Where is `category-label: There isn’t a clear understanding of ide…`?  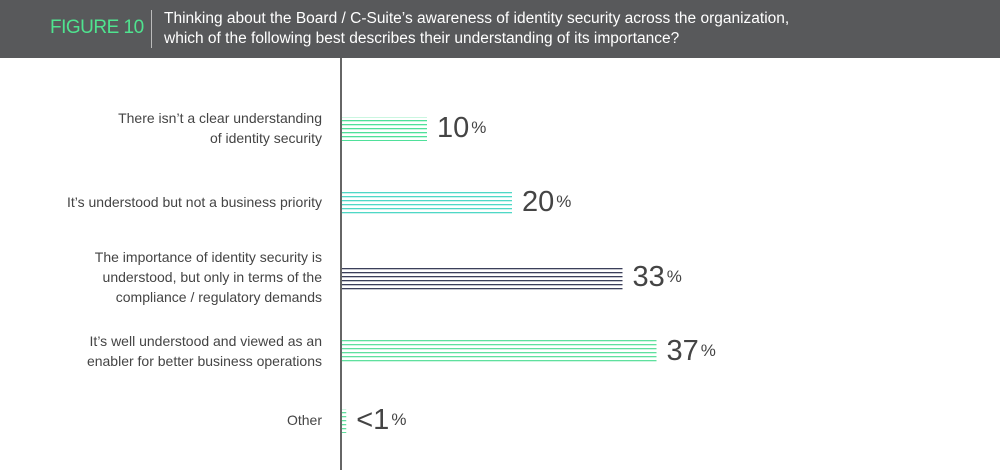
category-label: There isn’t a clear understanding of ide… is located at coordinates (220, 128).